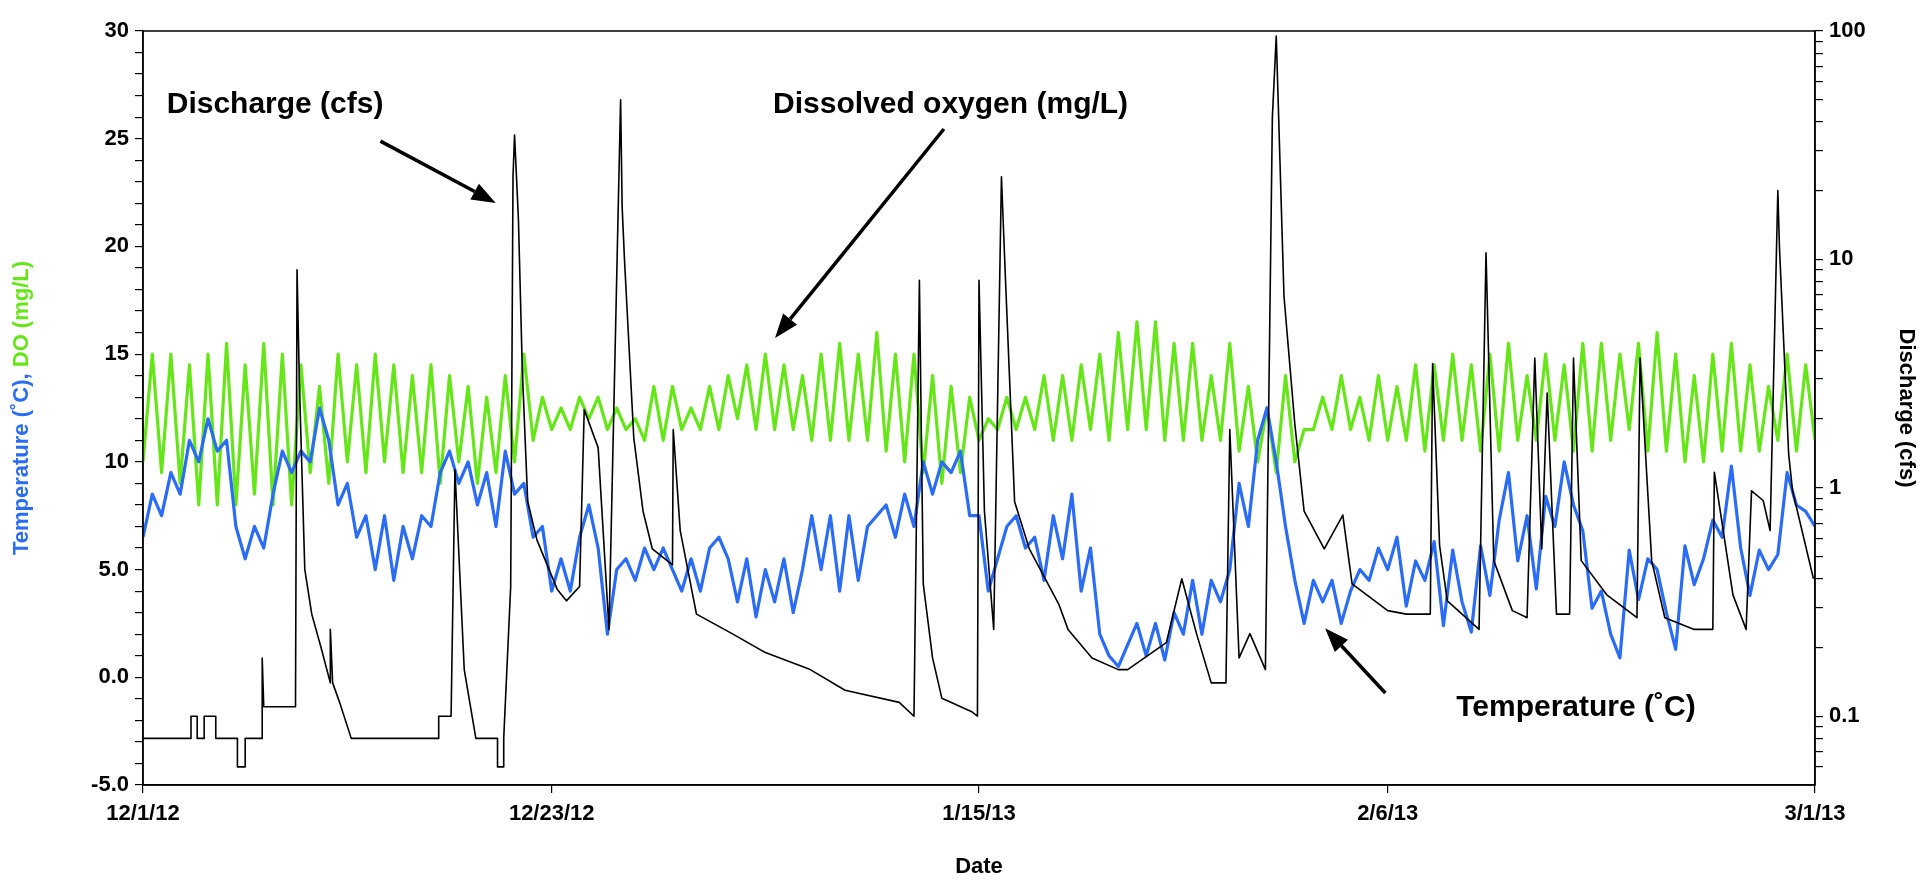 This screenshot has width=1923, height=882. What do you see at coordinates (113, 568) in the screenshot?
I see `y-tick-label: 5.0` at bounding box center [113, 568].